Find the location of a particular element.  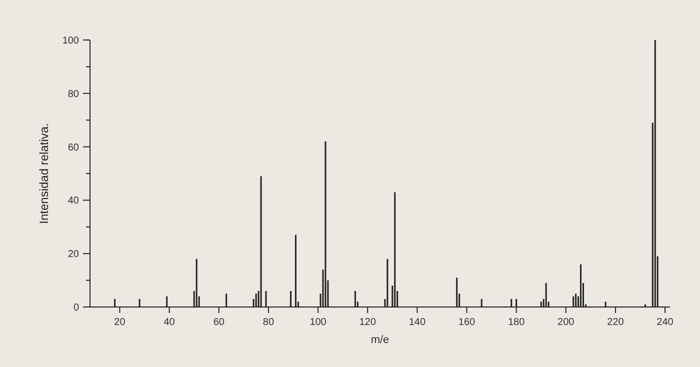

x-tick-label: 100 is located at coordinates (318, 322).